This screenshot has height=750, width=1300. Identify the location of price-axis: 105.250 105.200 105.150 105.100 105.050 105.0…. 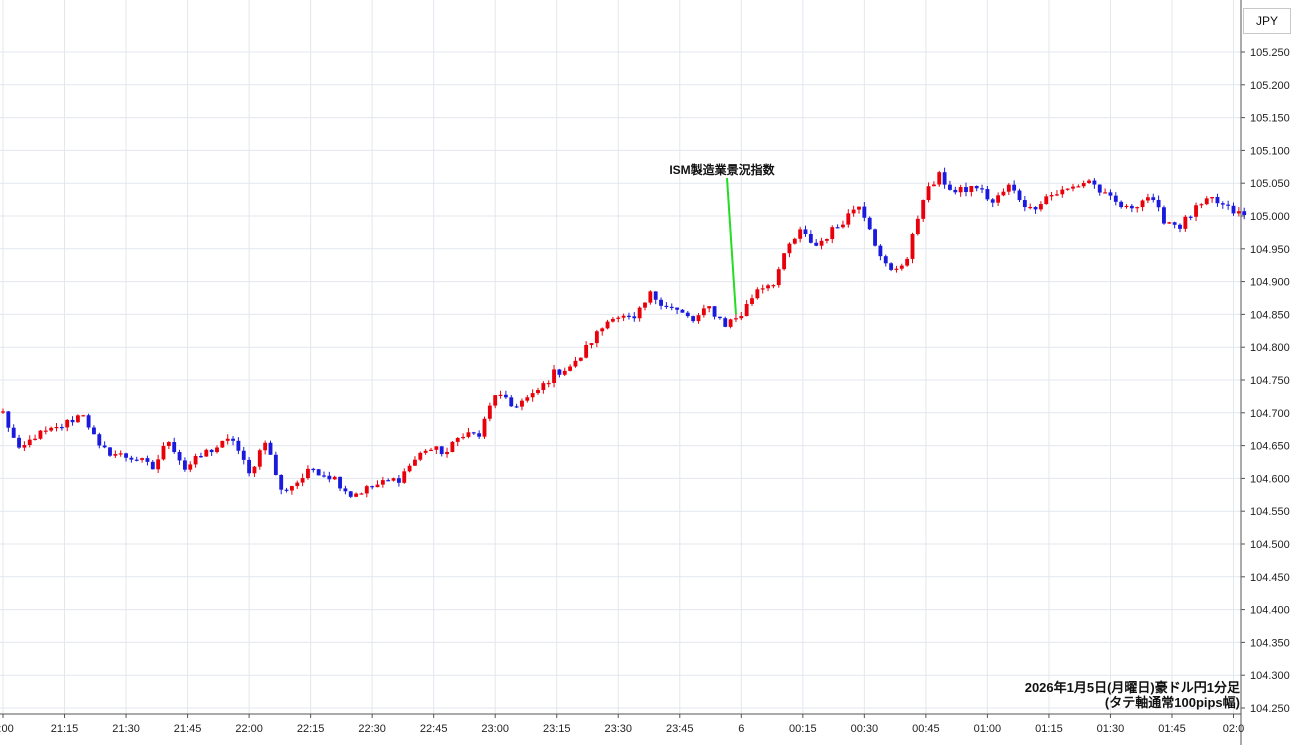
(1265, 381).